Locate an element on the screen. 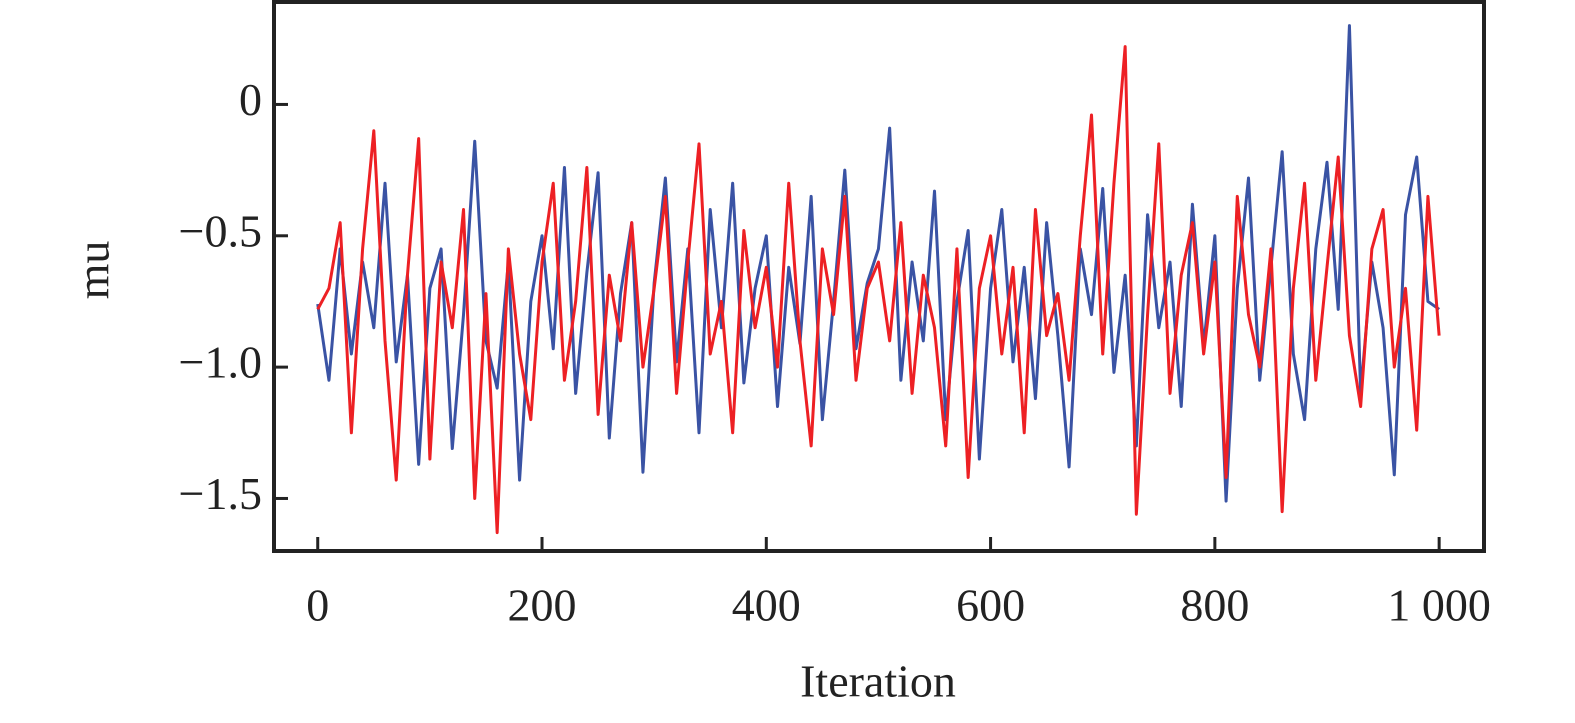 The image size is (1575, 723). y-tick-label: −1.5 is located at coordinates (220, 493).